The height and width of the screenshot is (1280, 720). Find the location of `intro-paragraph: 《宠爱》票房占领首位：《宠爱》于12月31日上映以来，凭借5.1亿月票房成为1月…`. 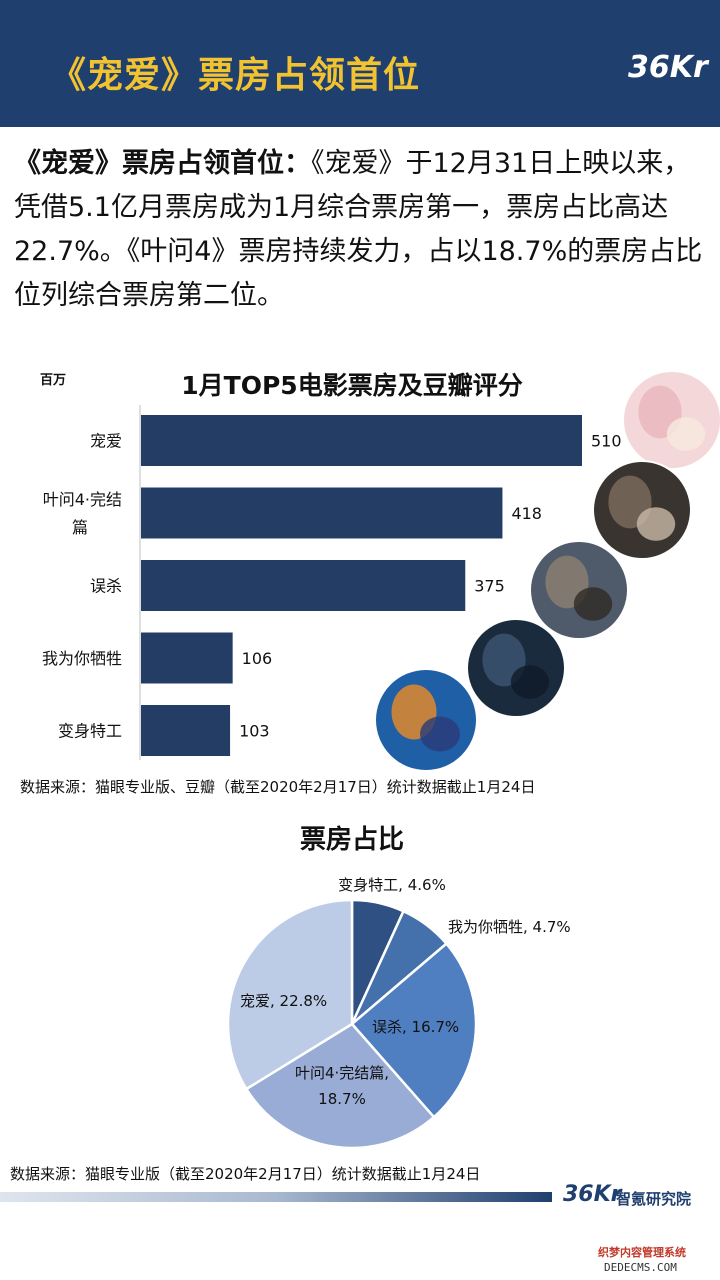

intro-paragraph: 《宠爱》票房占领首位：《宠爱》于12月31日上映以来，凭借5.1亿月票房成为1月… is located at coordinates (359, 230).